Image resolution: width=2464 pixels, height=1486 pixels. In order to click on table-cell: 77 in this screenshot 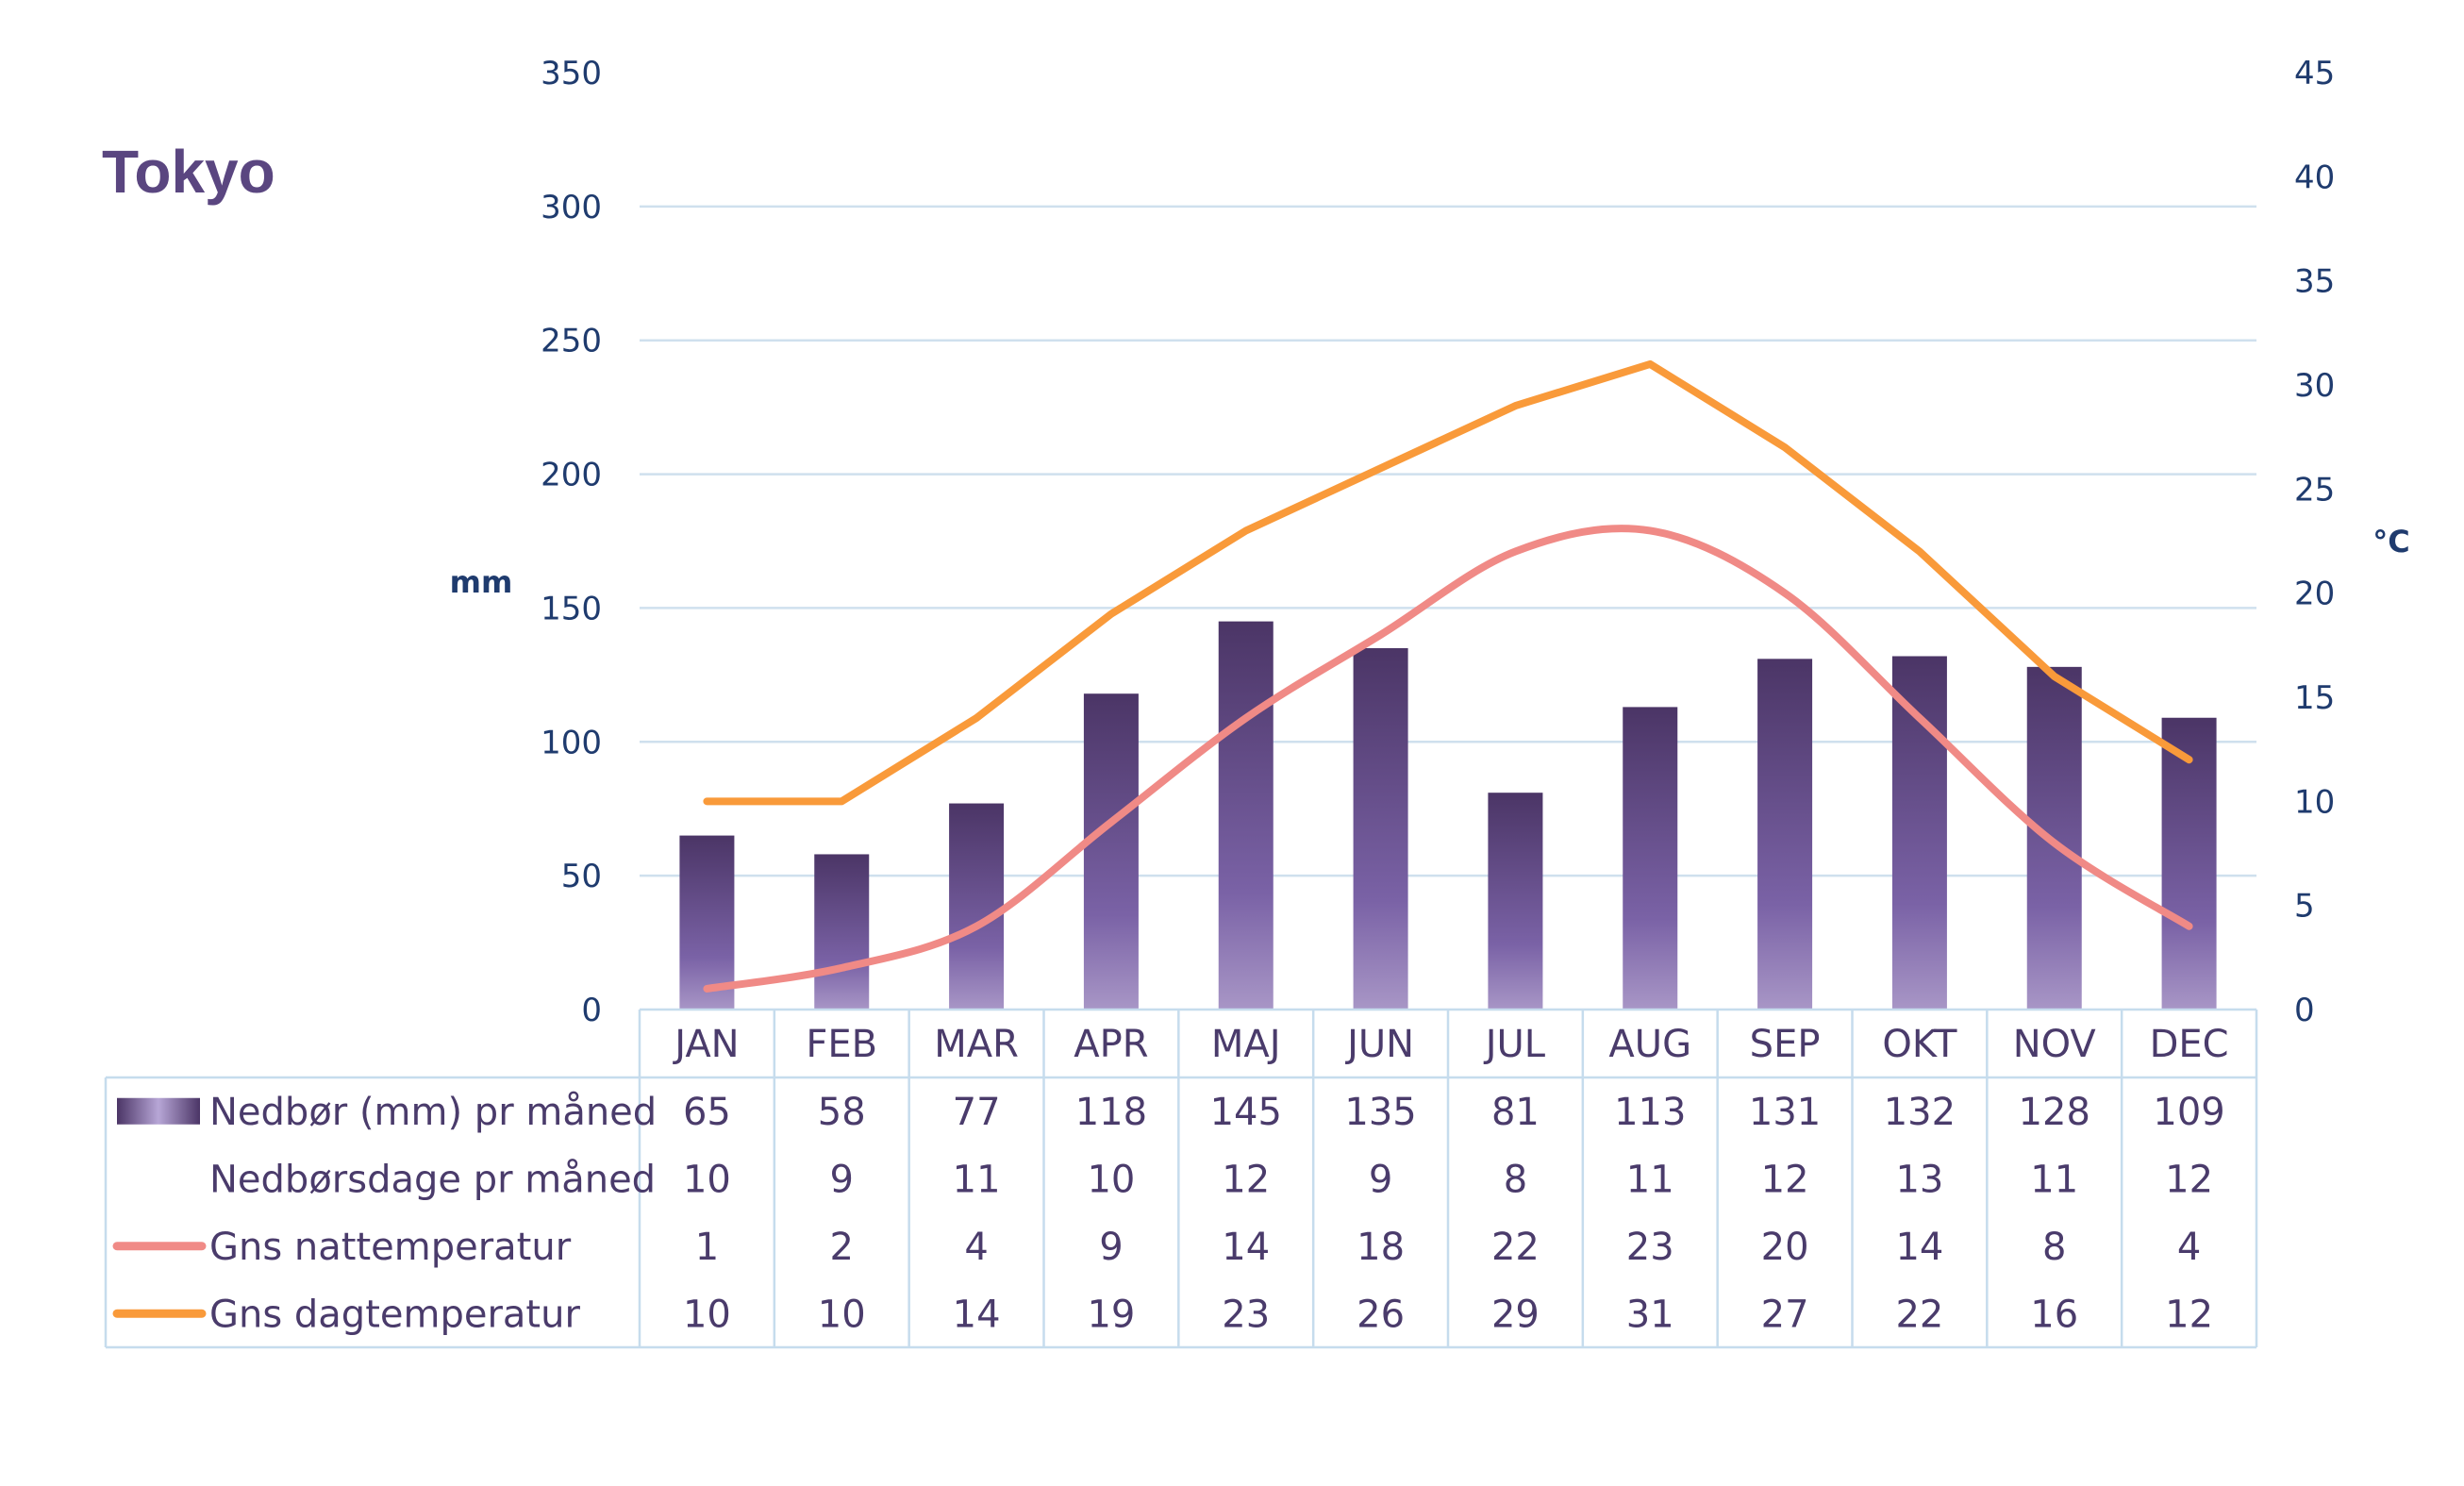, I will do `click(977, 1112)`.